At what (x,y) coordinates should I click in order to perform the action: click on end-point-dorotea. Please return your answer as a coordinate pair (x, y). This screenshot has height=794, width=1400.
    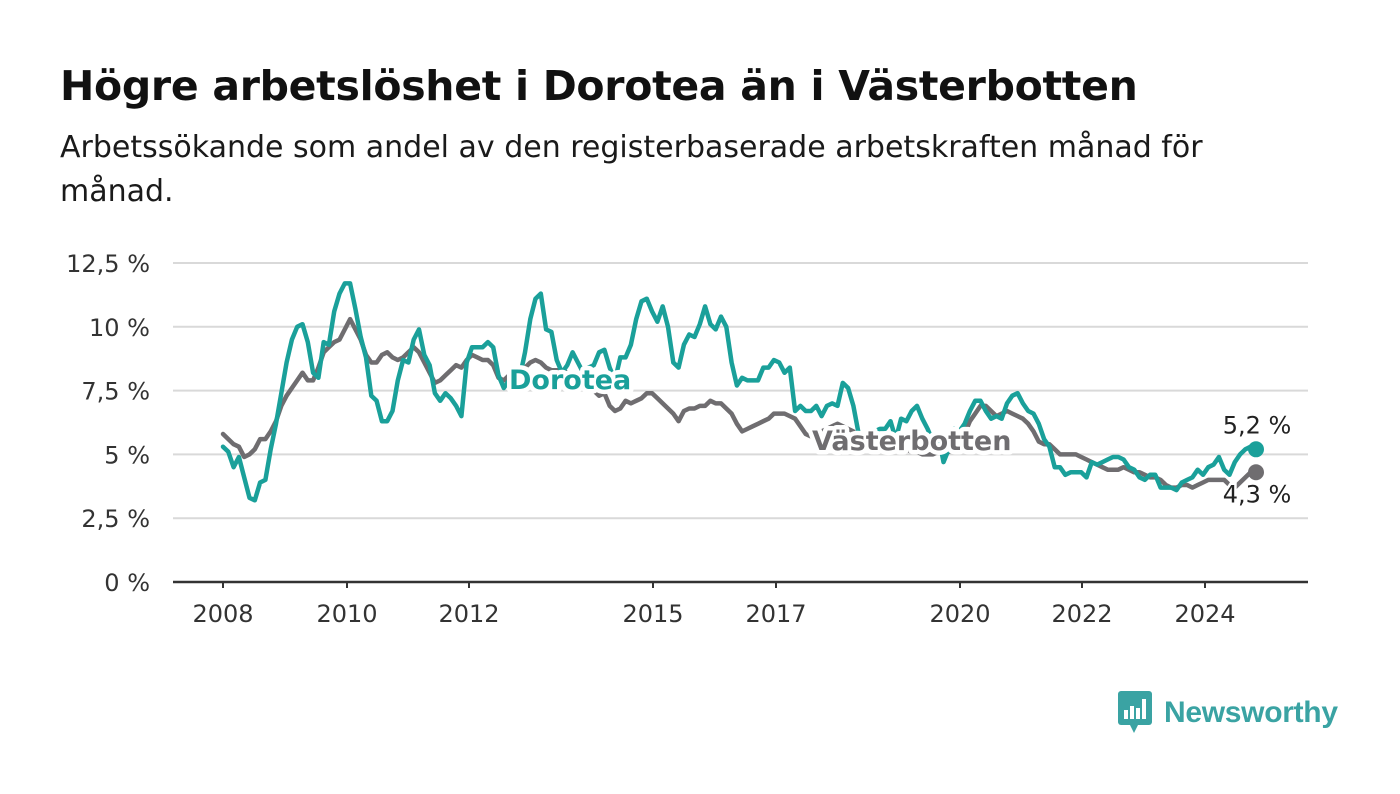
    Looking at the image, I should click on (1256, 449).